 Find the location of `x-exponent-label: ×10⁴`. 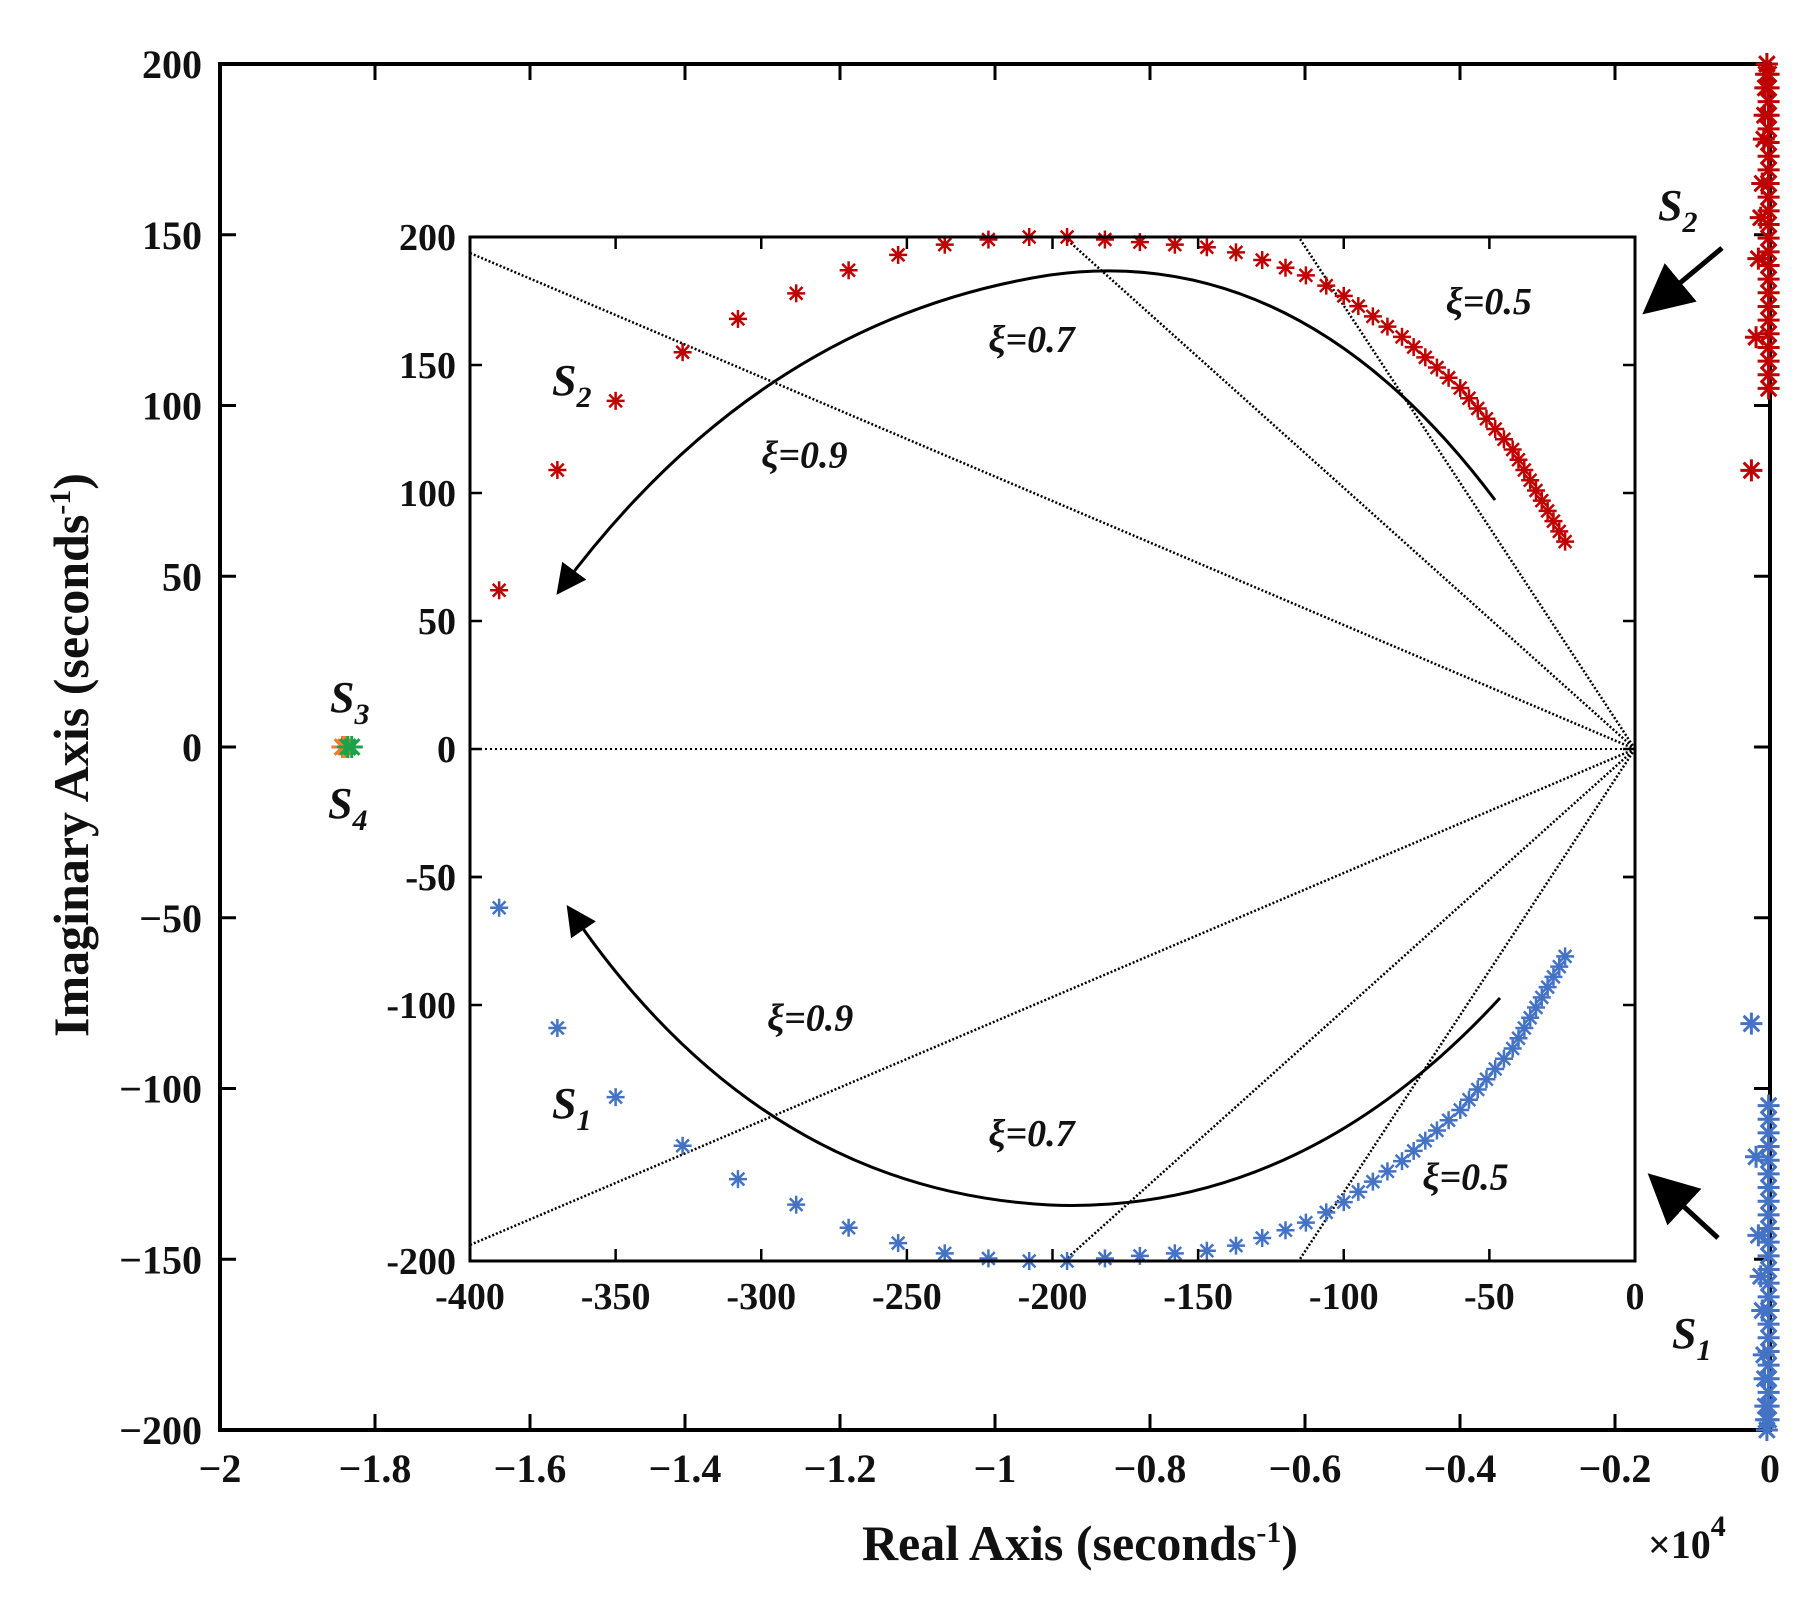

x-exponent-label: ×10⁴ is located at coordinates (1687, 1538).